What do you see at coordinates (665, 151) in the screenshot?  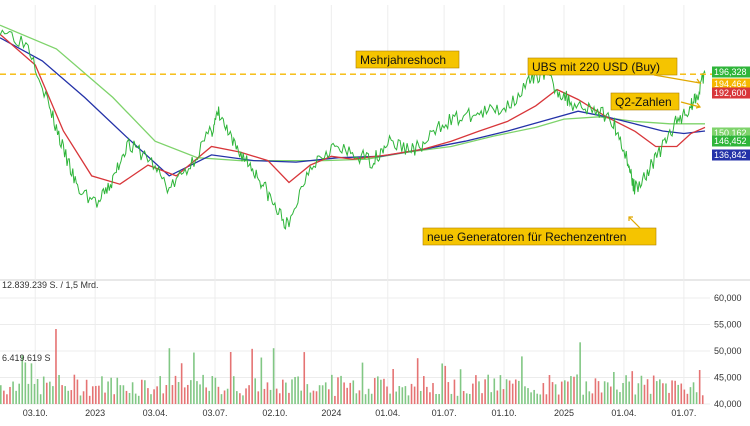 I see `annotation-arrows` at bounding box center [665, 151].